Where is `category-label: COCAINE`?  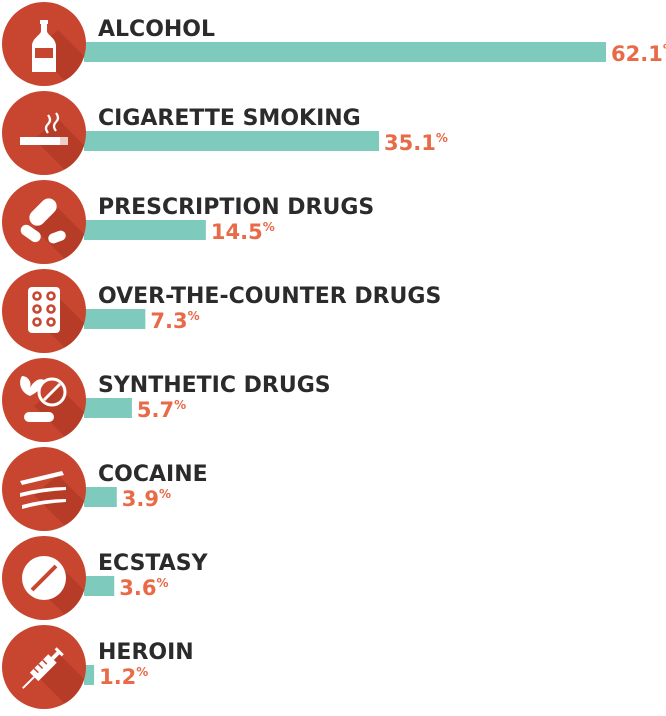 category-label: COCAINE is located at coordinates (153, 474).